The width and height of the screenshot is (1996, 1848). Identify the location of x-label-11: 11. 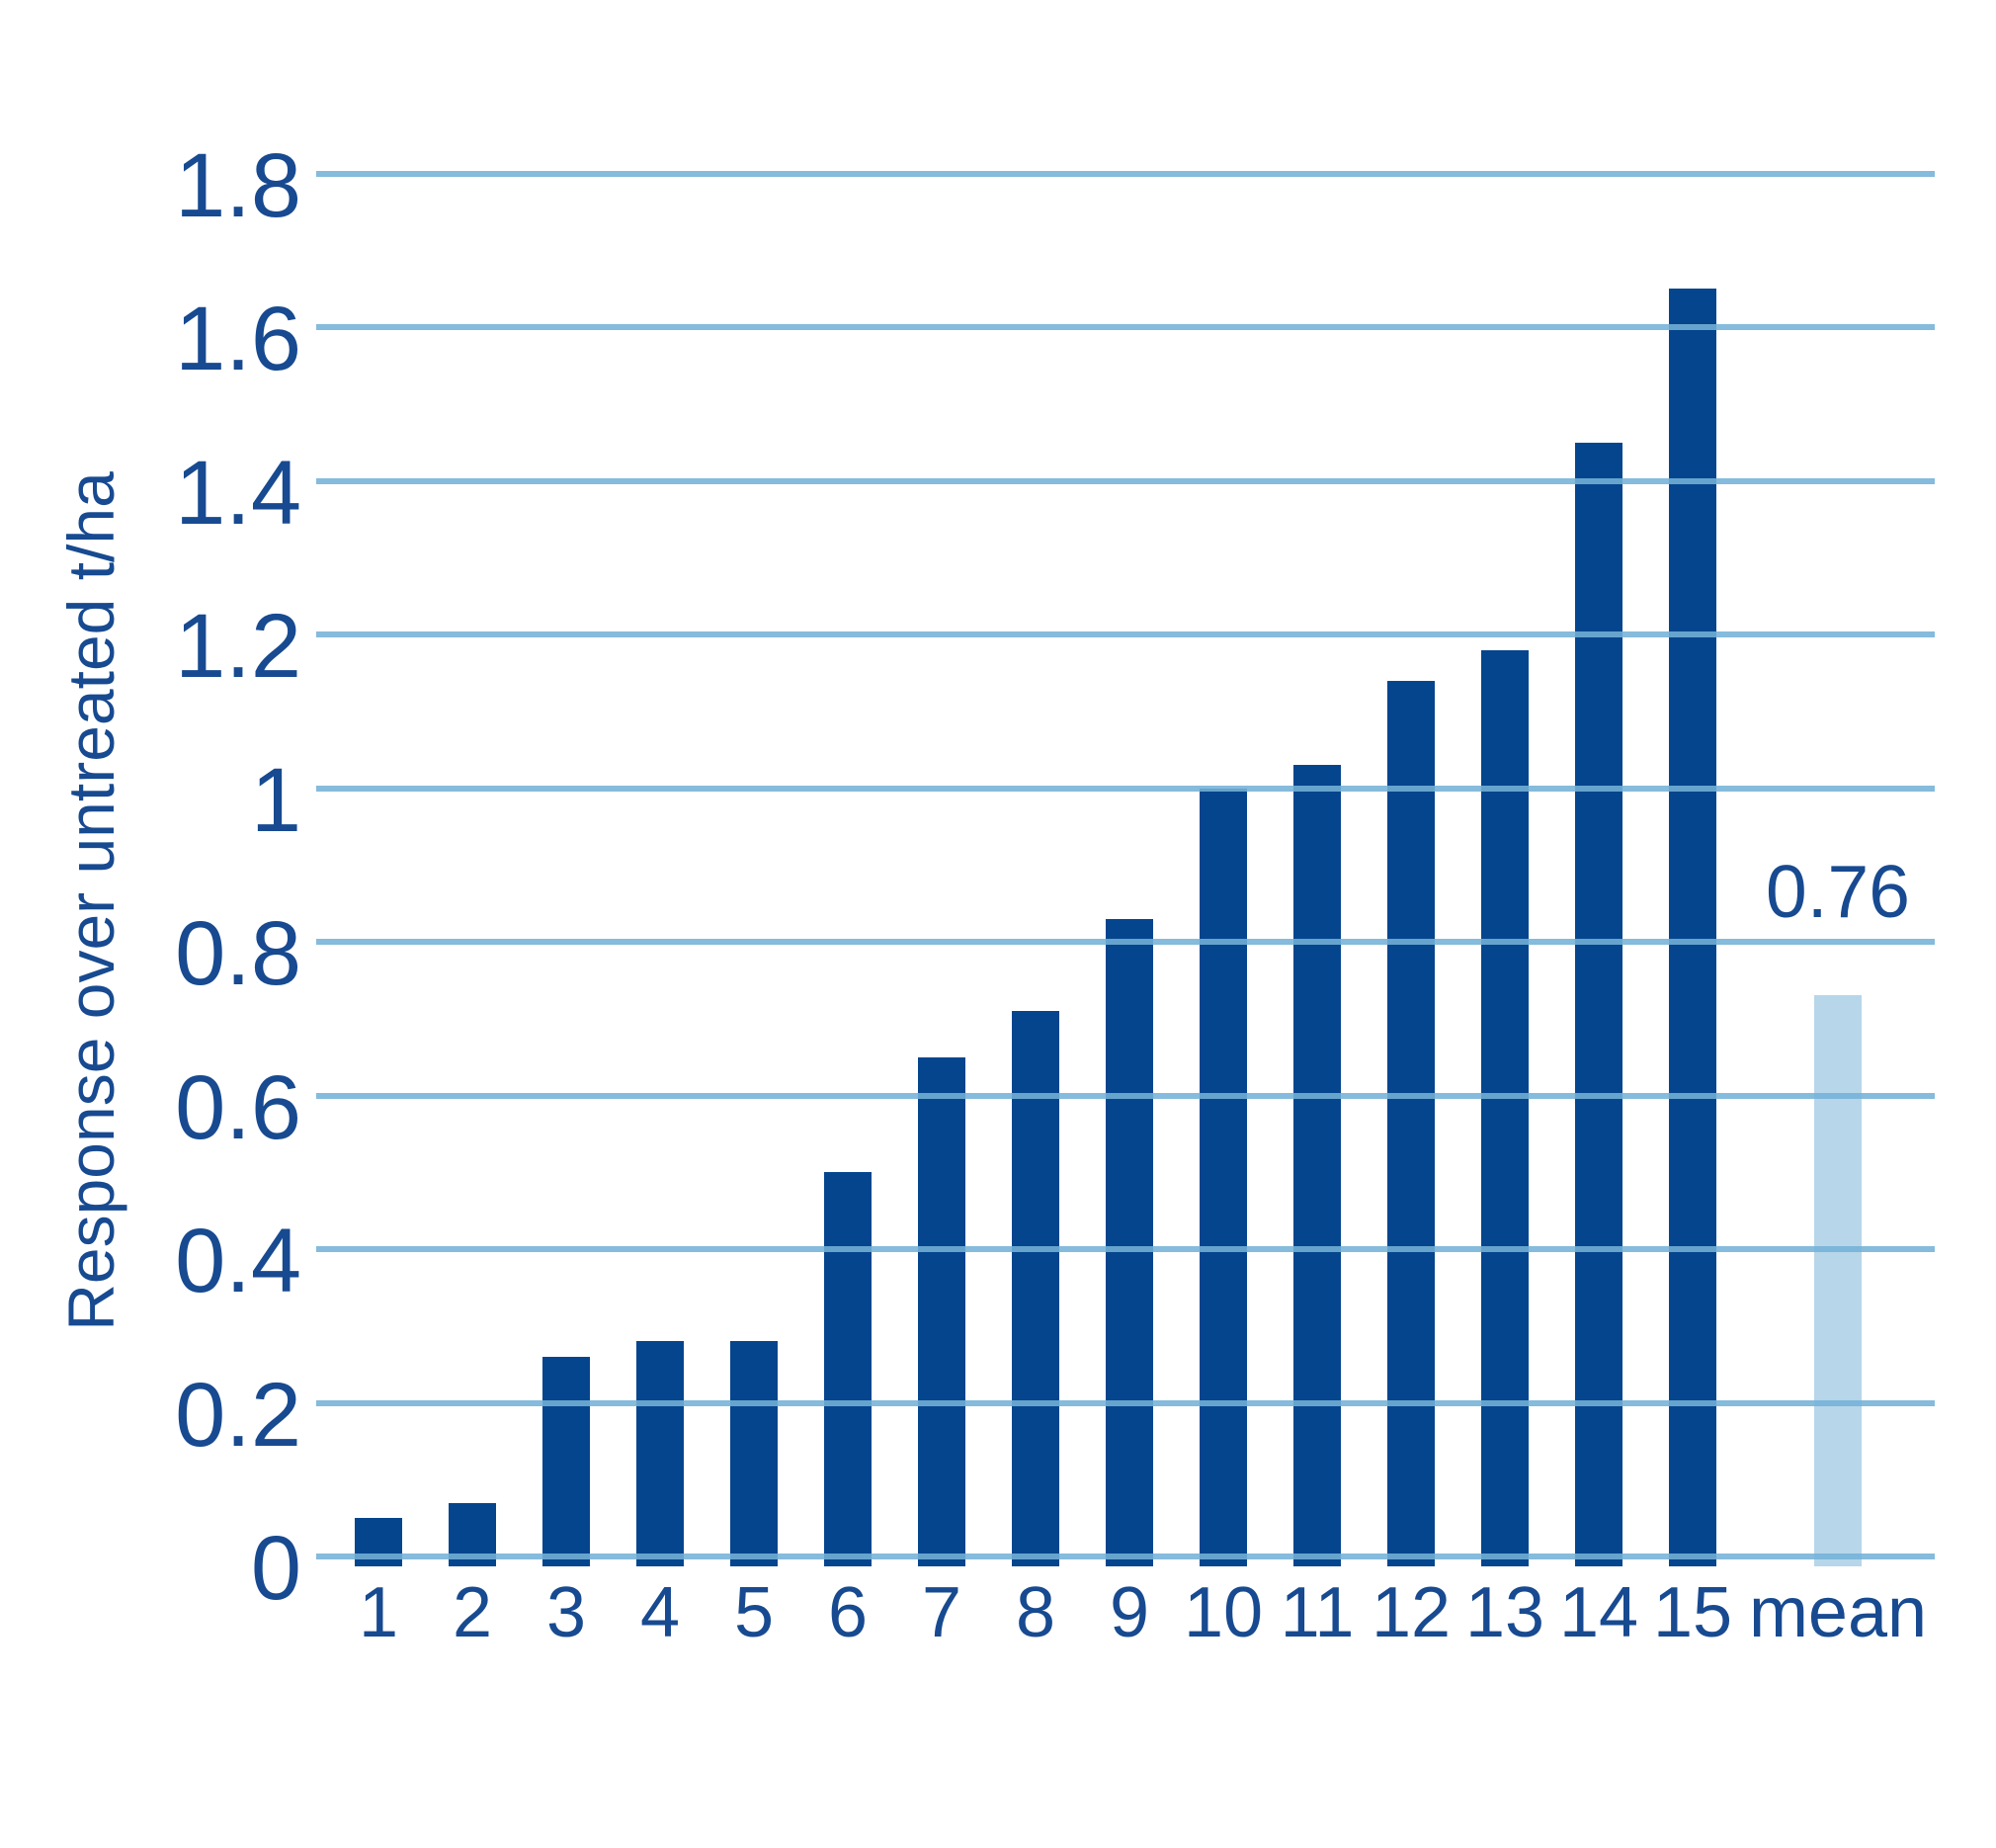
(1317, 1612).